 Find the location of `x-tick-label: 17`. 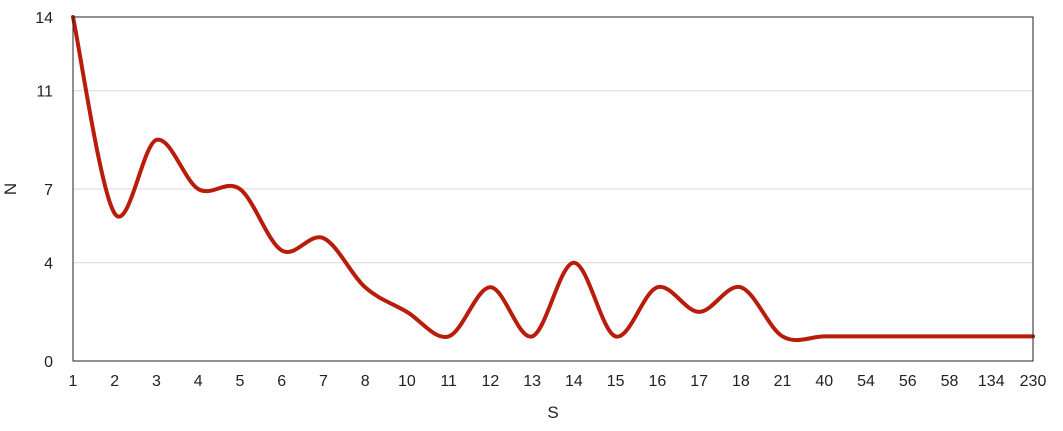

x-tick-label: 17 is located at coordinates (699, 381).